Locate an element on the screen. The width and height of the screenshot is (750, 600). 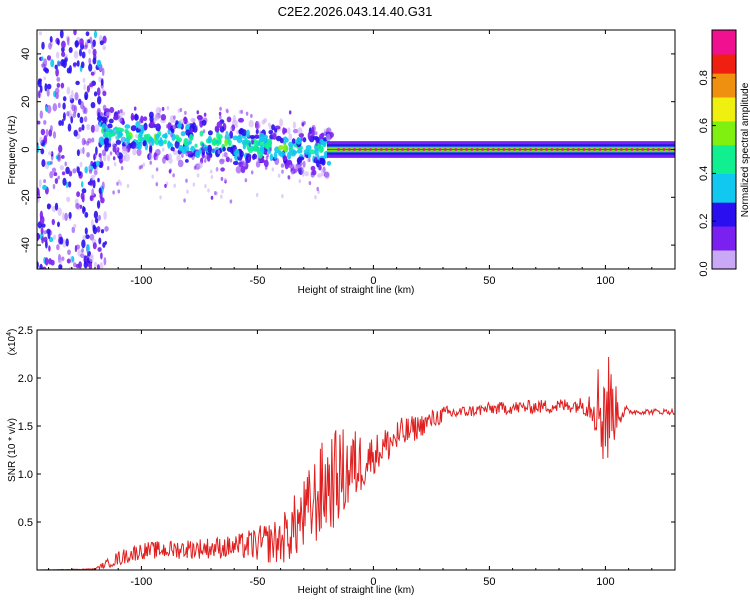
y-tick-label: 2.0 is located at coordinates (25, 379).